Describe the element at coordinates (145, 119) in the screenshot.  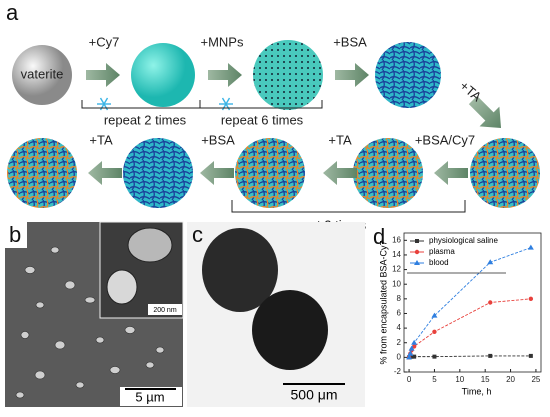
I see `bracket-label: repeat 2 times` at that location.